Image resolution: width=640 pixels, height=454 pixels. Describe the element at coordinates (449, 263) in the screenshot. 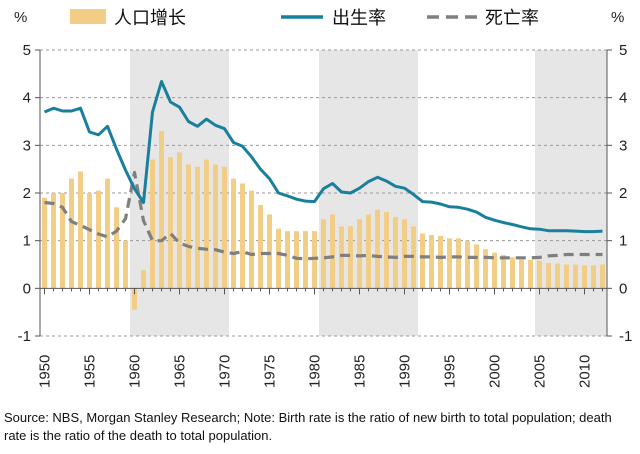

I see `population-bar-1995` at that location.